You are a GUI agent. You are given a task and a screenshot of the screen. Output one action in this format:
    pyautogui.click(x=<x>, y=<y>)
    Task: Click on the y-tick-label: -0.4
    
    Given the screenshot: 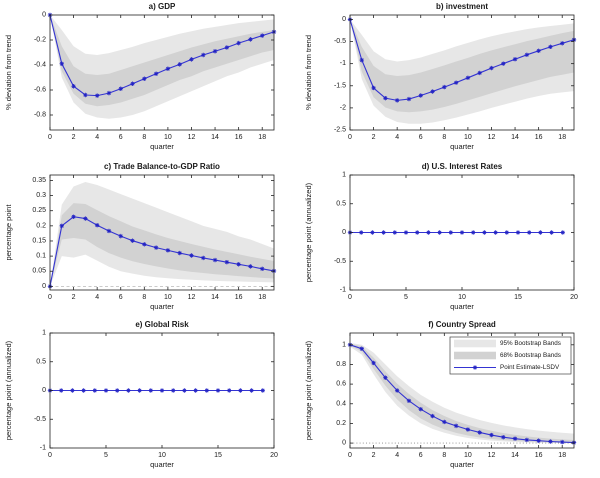 What is the action you would take?
    pyautogui.click(x=40, y=65)
    